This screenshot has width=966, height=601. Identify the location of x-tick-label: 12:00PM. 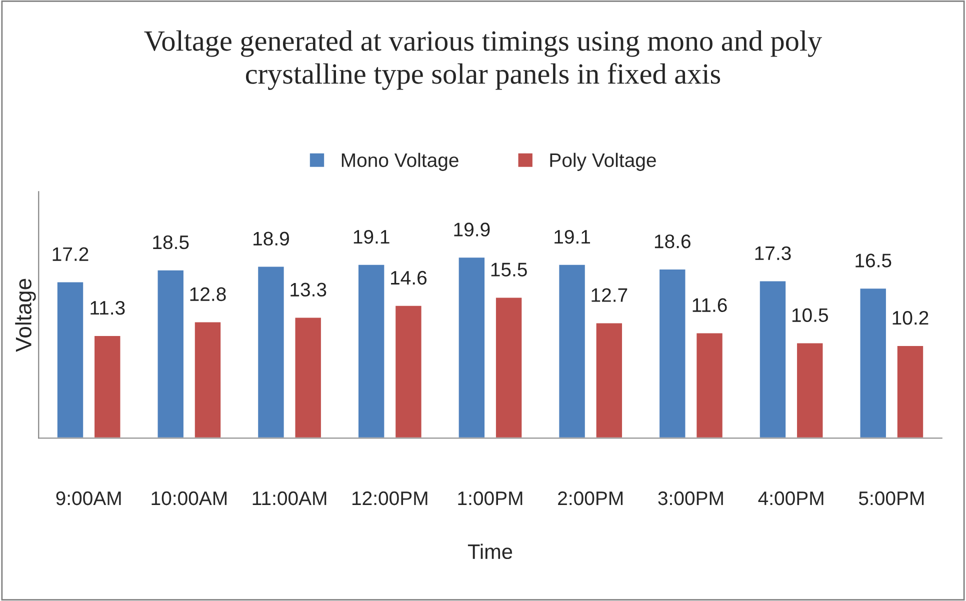
(390, 498).